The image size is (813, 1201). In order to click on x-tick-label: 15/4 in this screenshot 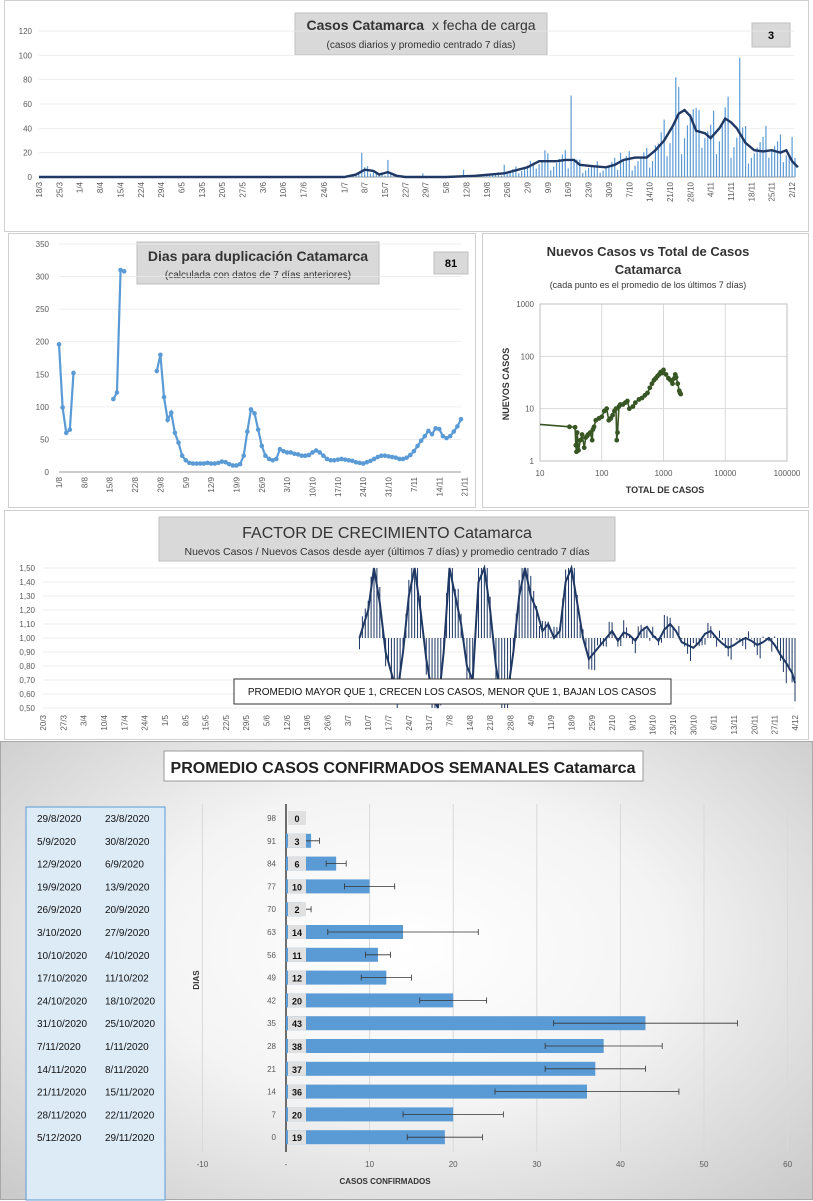, I will do `click(120, 189)`.